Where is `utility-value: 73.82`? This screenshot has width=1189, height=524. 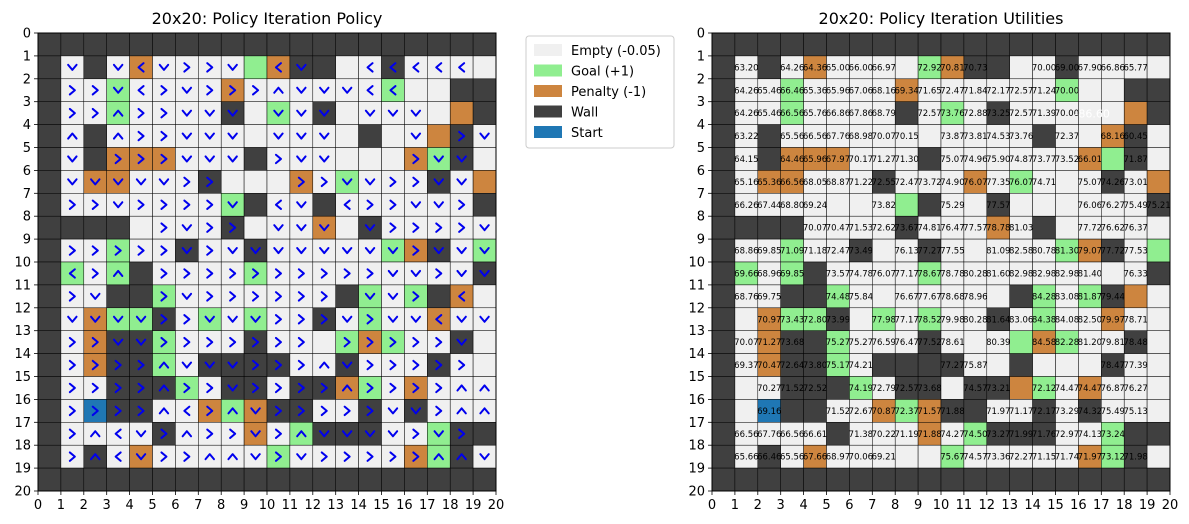
utility-value: 73.82 is located at coordinates (884, 206).